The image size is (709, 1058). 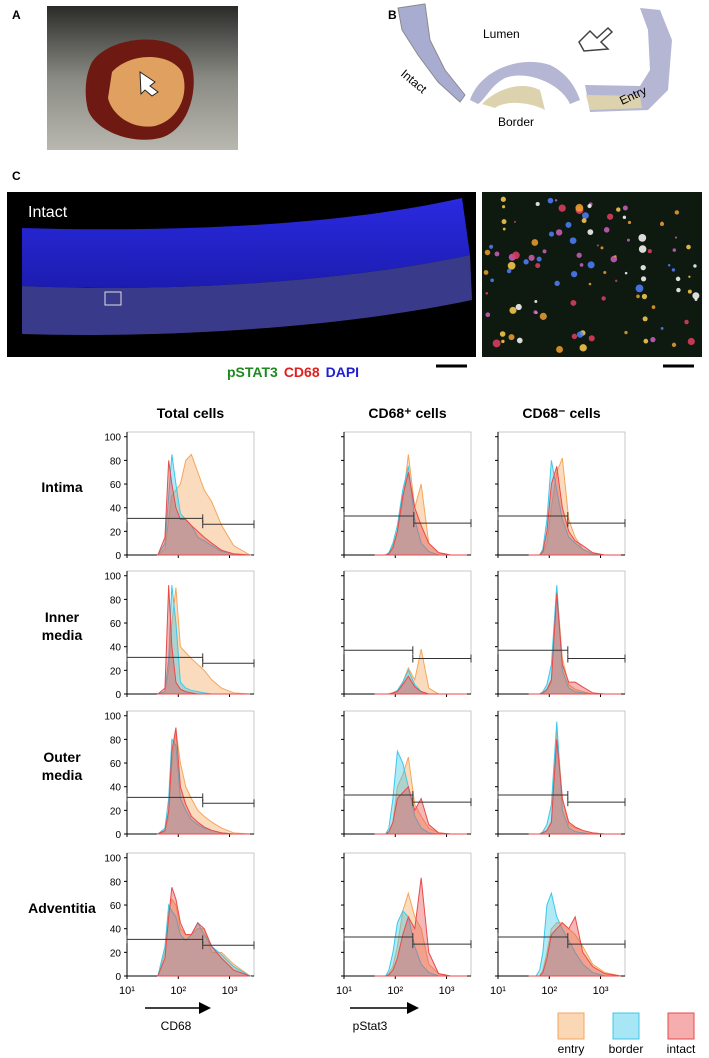 What do you see at coordinates (681, 1049) in the screenshot?
I see `legend-label: intact` at bounding box center [681, 1049].